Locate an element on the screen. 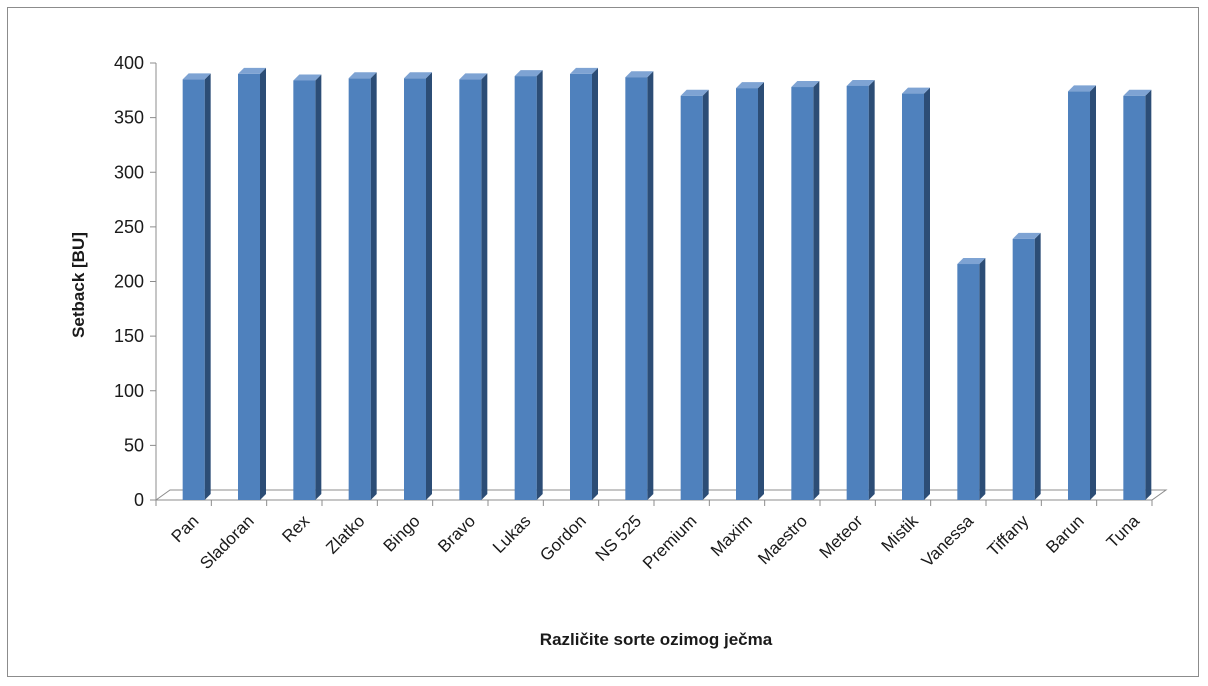 The width and height of the screenshot is (1208, 686). y-tick-label: 300 is located at coordinates (129, 172).